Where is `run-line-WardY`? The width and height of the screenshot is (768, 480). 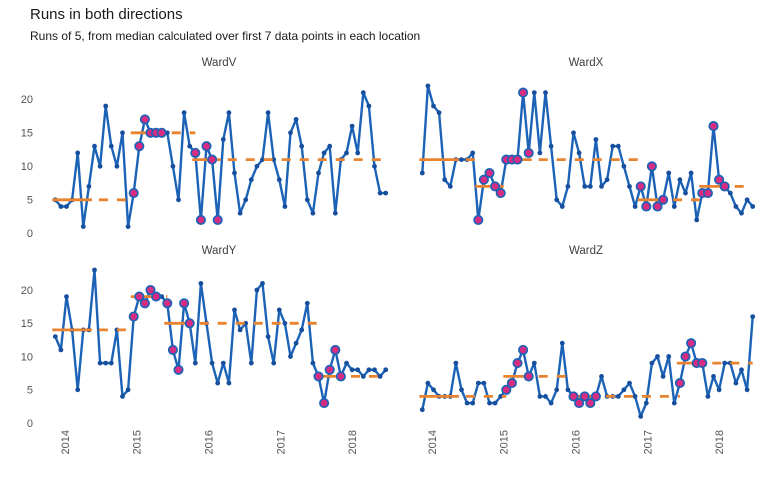
run-line-WardY is located at coordinates (220, 336).